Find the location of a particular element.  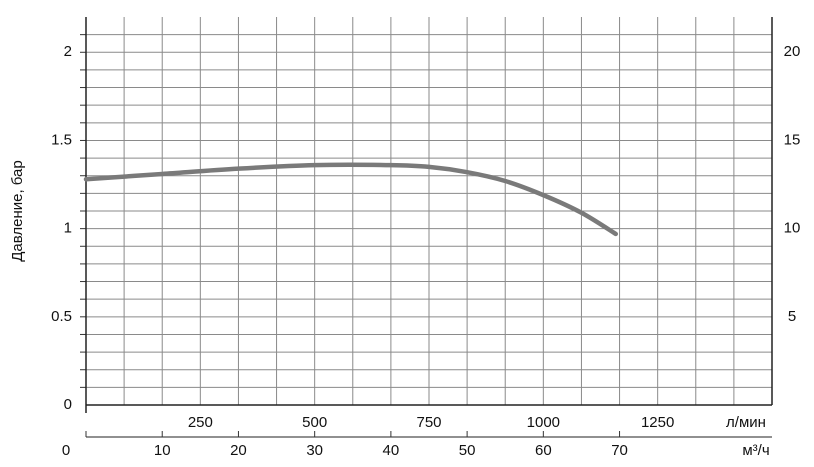

x2-axis-label: л/мин is located at coordinates (746, 422).